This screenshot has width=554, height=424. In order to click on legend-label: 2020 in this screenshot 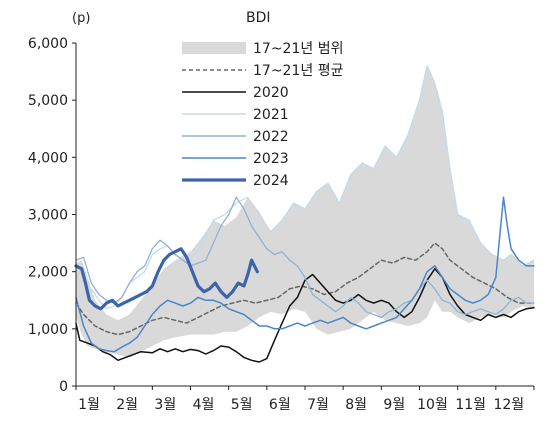, I will do `click(271, 93)`.